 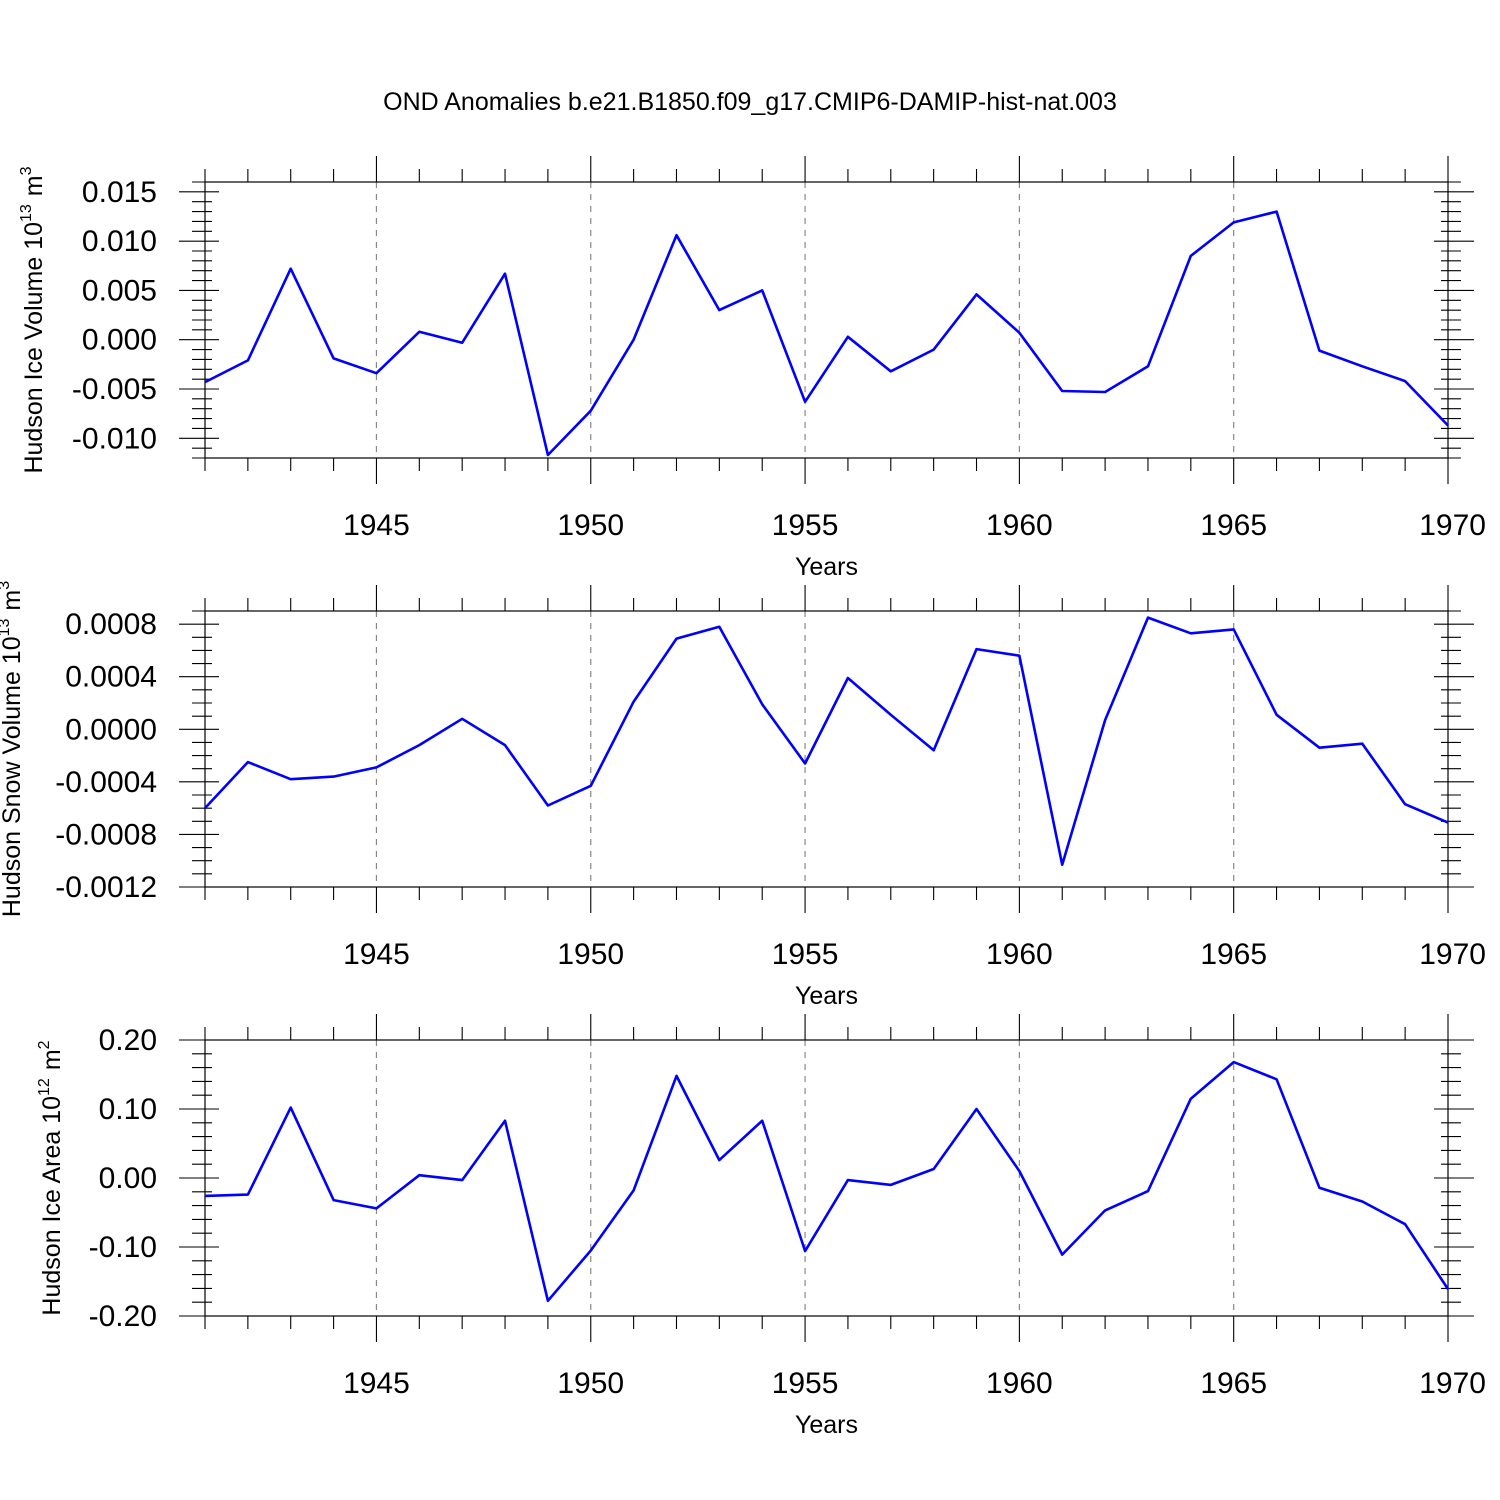 What do you see at coordinates (52, 1206) in the screenshot?
I see `y-axis-label-main: Hudson Ice Area 10` at bounding box center [52, 1206].